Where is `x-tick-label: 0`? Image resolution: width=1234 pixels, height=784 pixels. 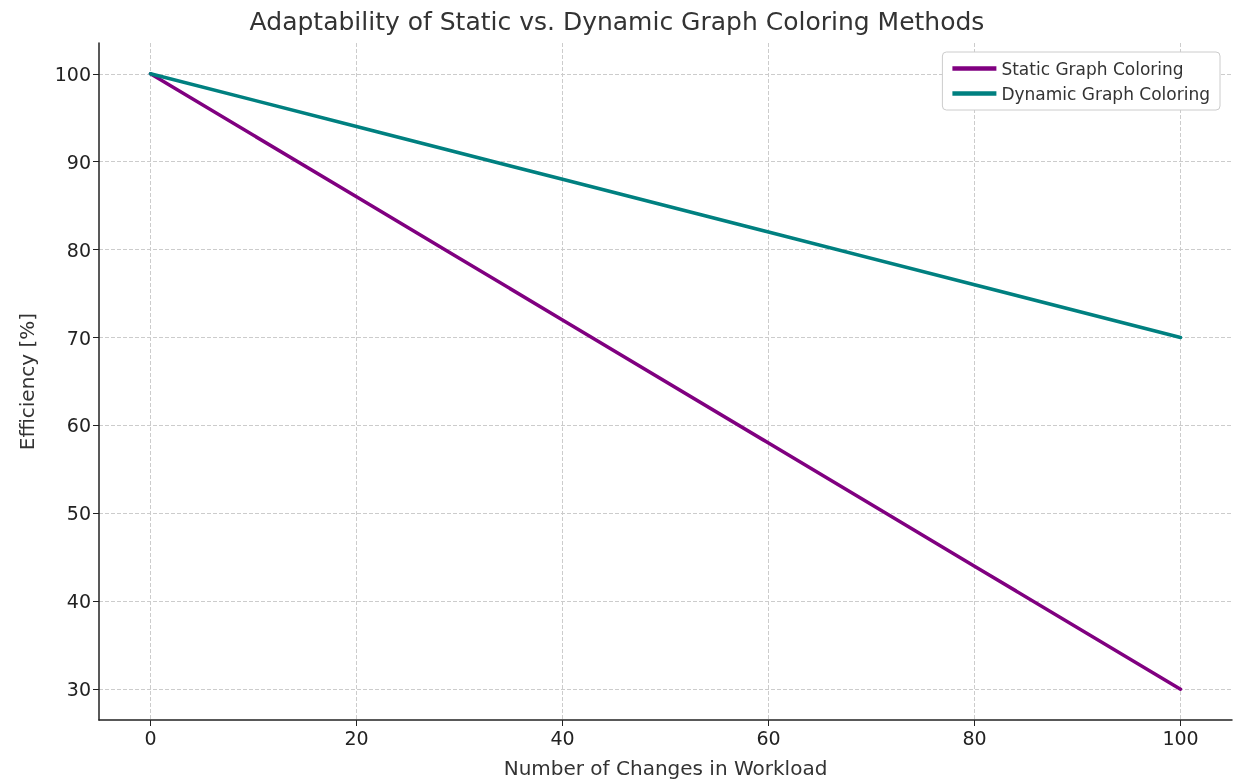 x-tick-label: 0 is located at coordinates (150, 737).